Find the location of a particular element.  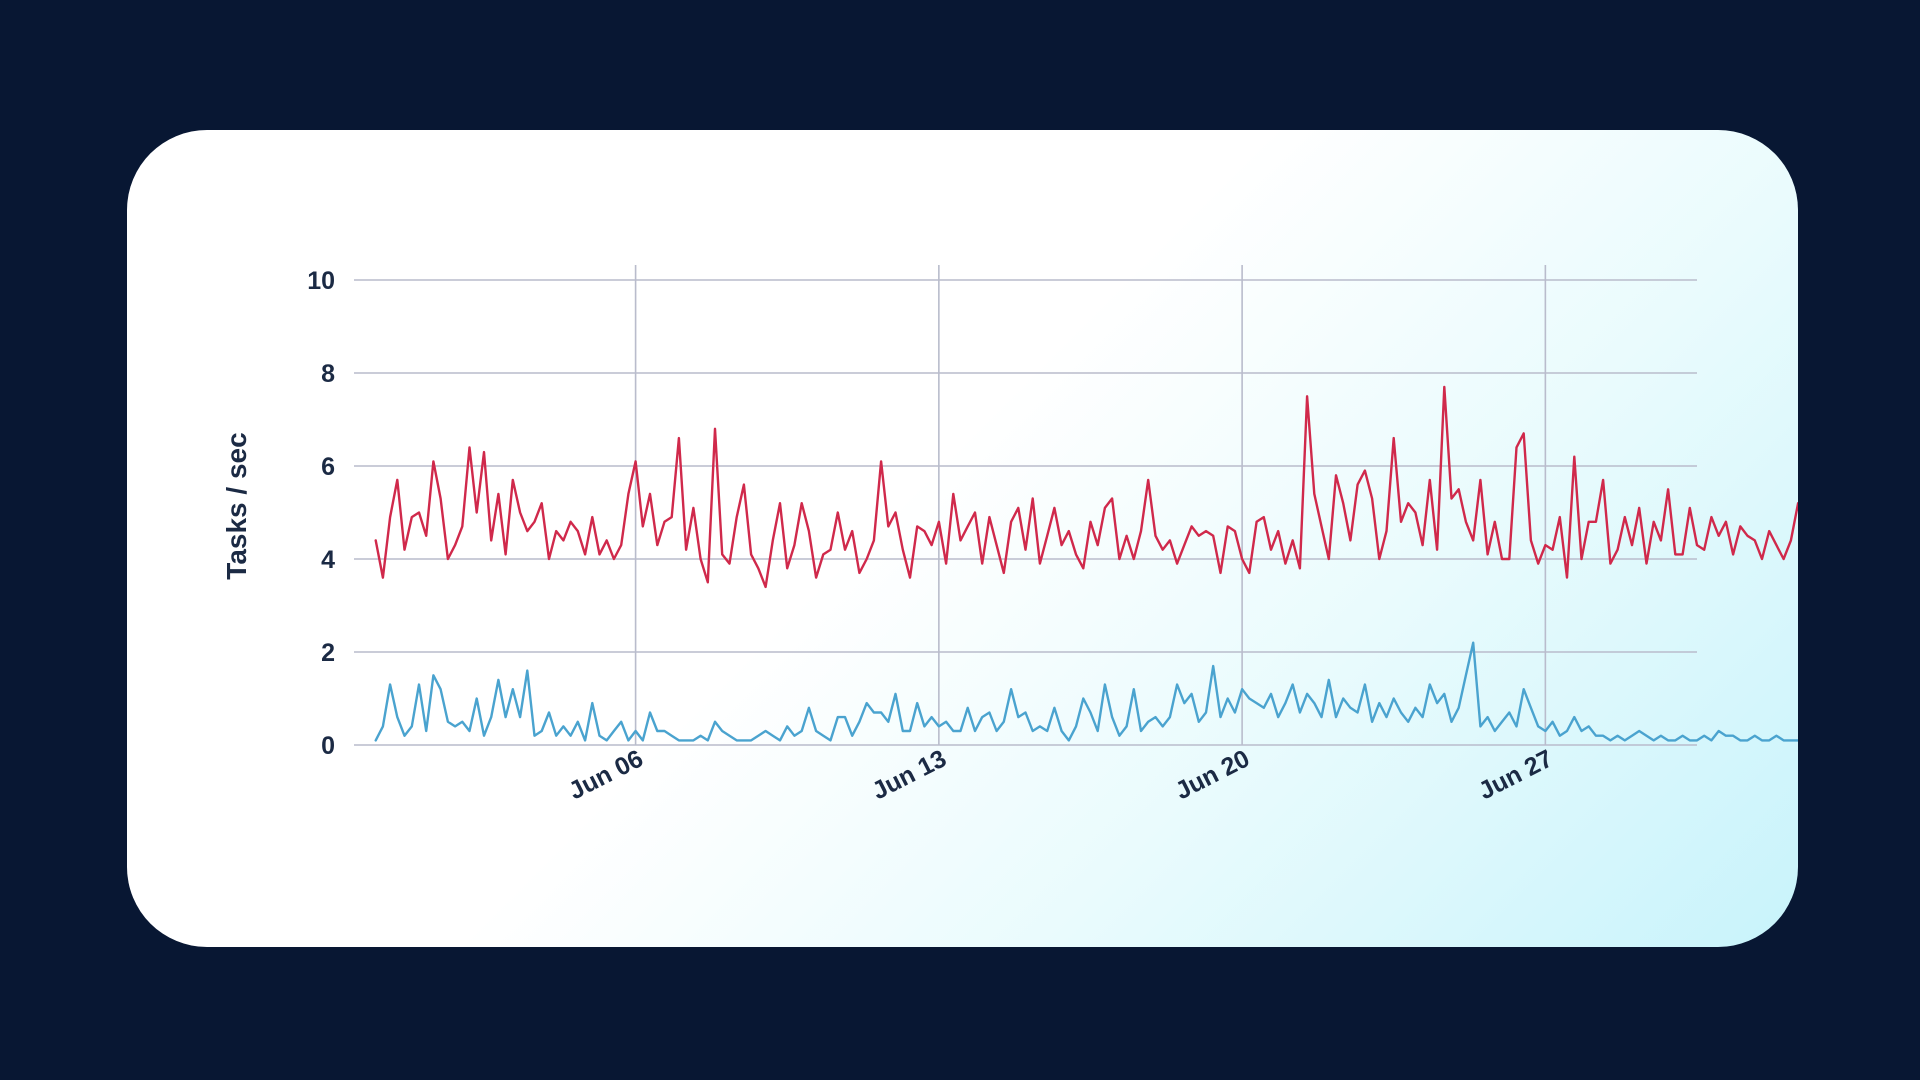

y-tick-labels: 0 2 4 6 8 10 is located at coordinates (321, 513).